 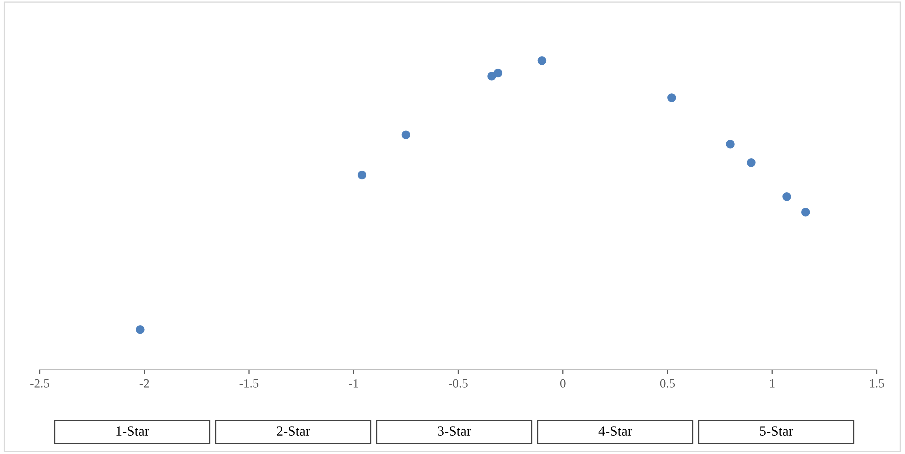 I want to click on text: 4-Star, so click(x=615, y=431).